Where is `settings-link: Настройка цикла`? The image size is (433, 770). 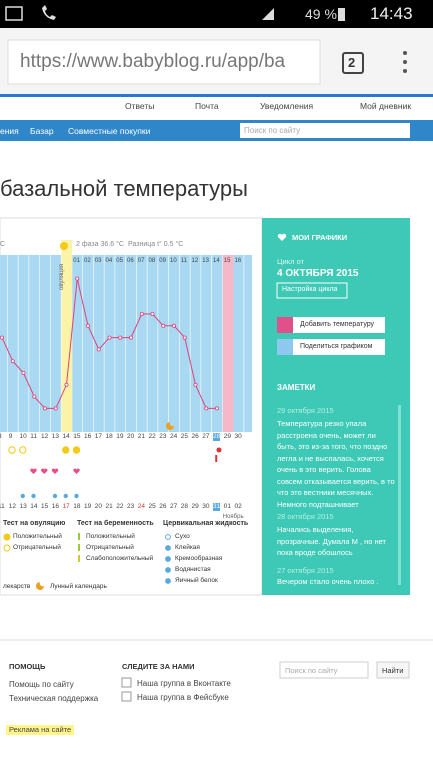 settings-link: Настройка цикла is located at coordinates (310, 289).